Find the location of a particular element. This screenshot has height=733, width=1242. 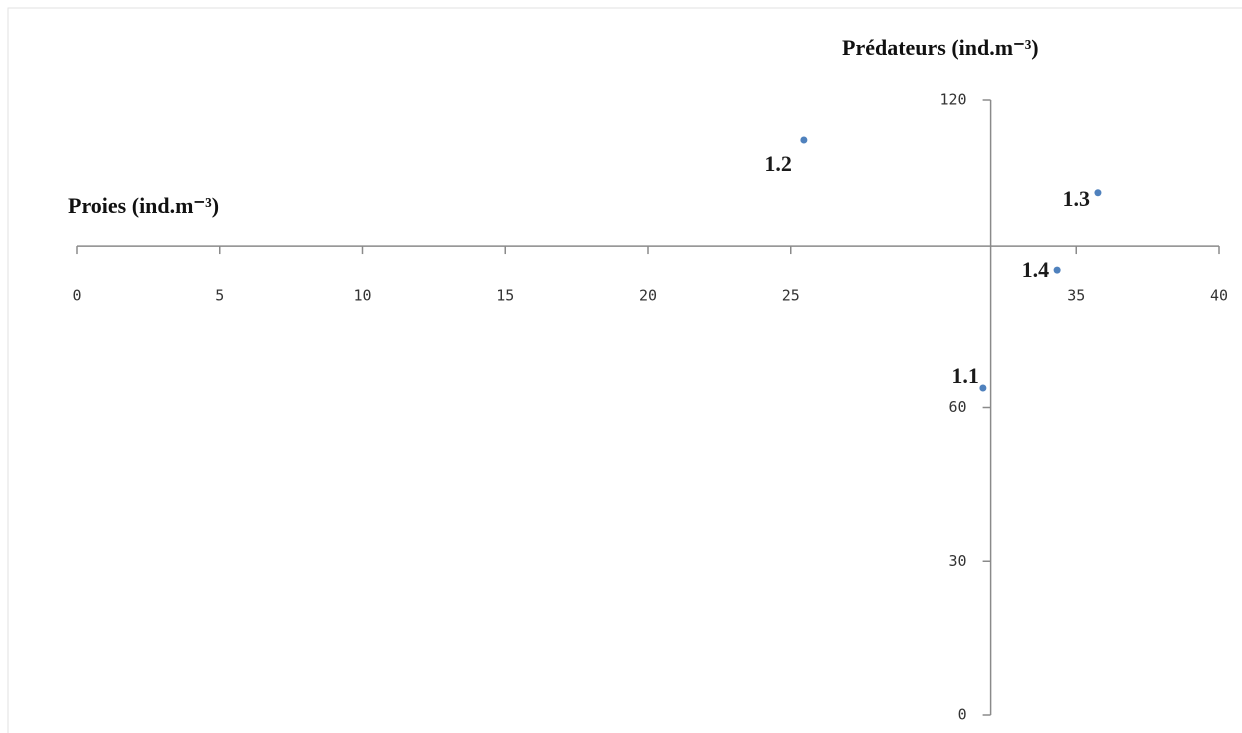

y-axis-label: Prédateurs (ind.m⁻³) is located at coordinates (940, 47).